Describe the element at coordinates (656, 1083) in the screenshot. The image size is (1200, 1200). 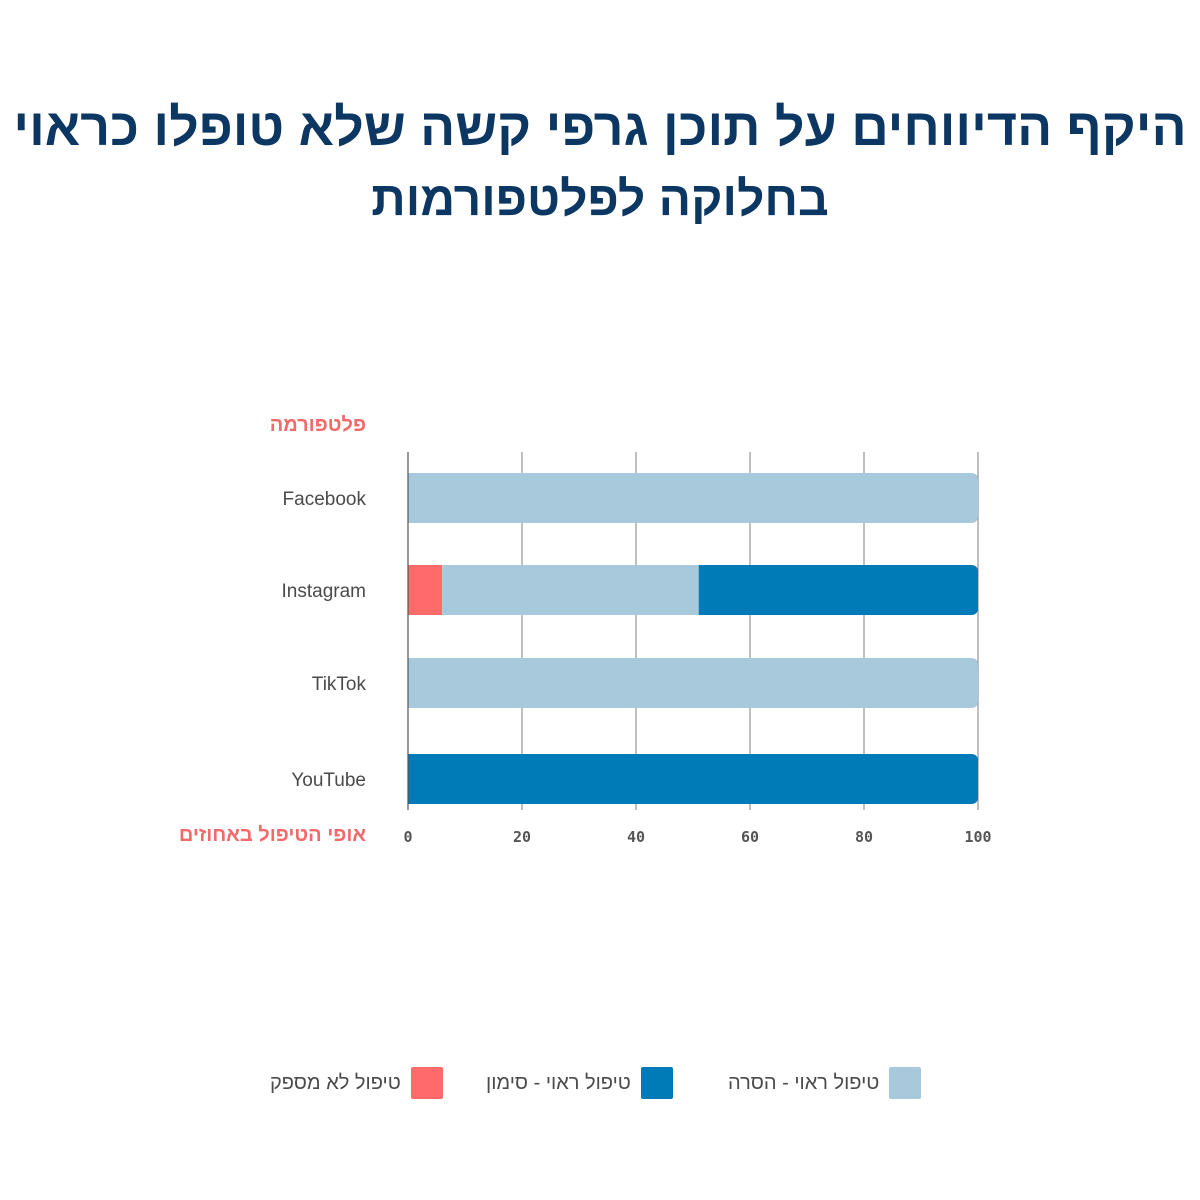
I see `legend-swatch-marking` at that location.